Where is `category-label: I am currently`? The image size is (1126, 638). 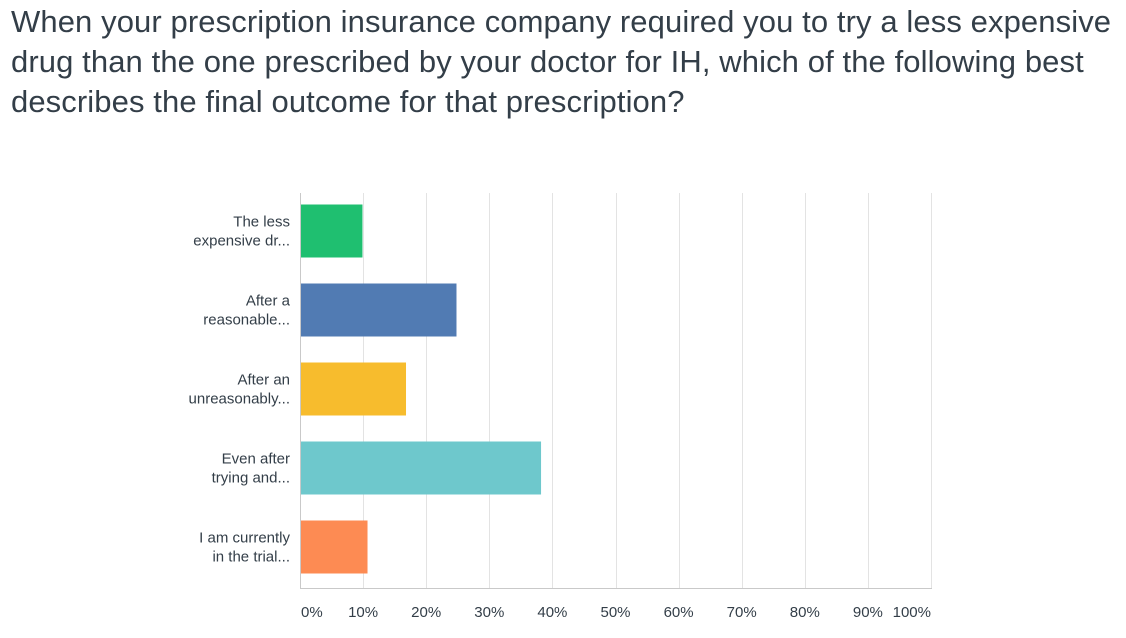 category-label: I am currently is located at coordinates (244, 538).